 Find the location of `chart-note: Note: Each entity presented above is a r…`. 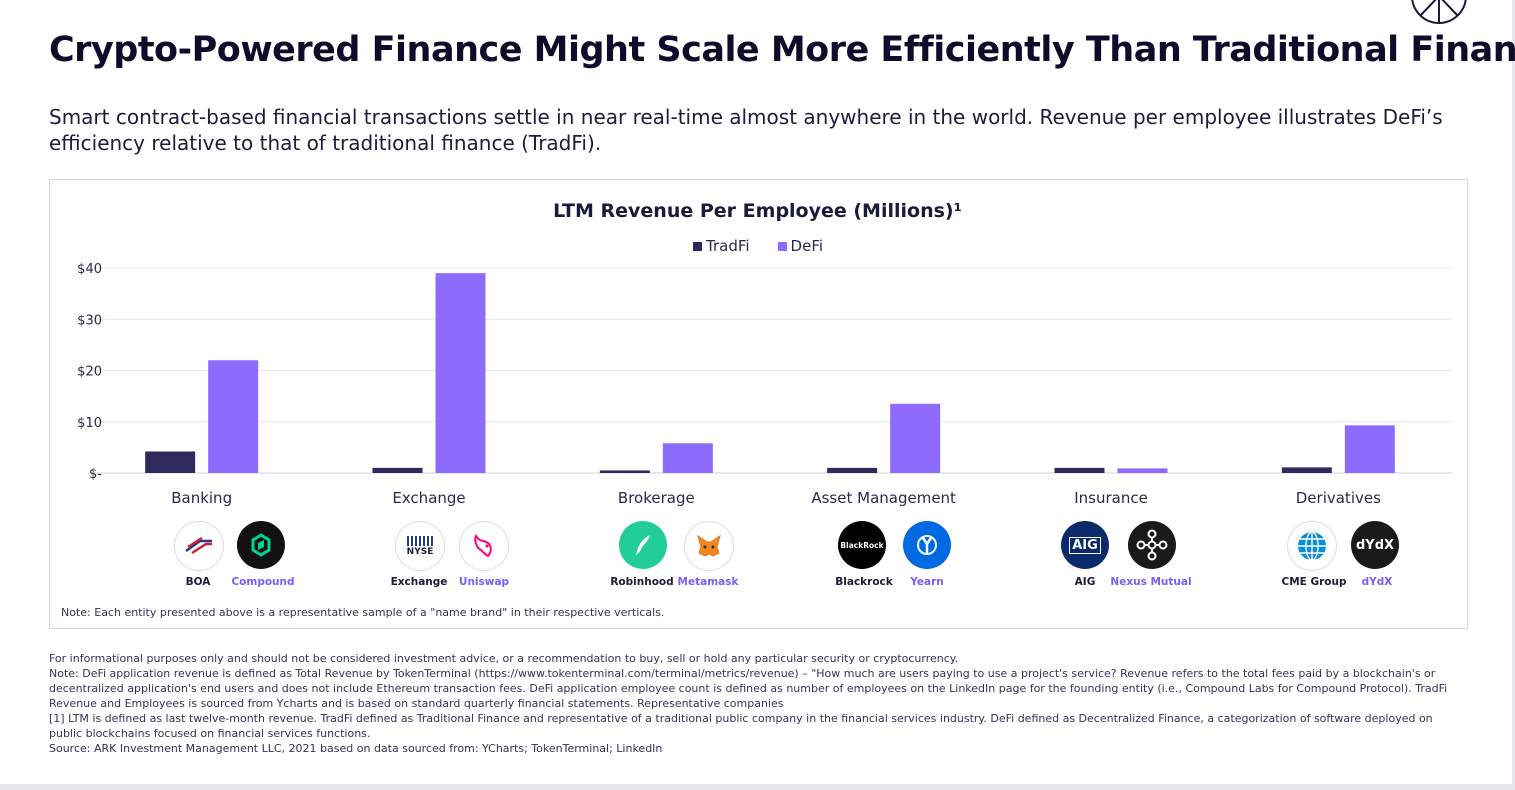

chart-note: Note: Each entity presented above is a r… is located at coordinates (363, 612).